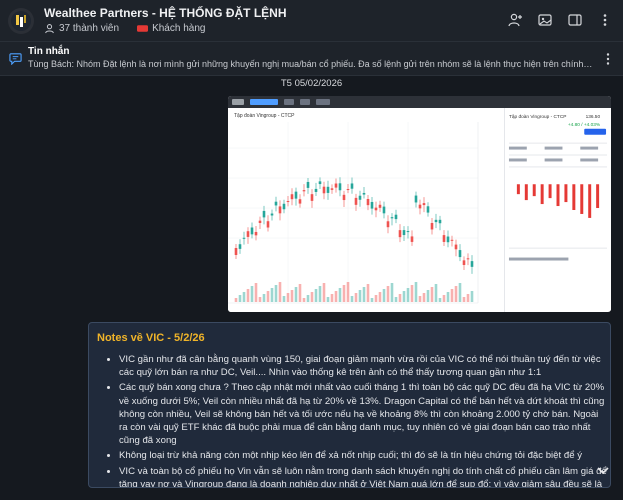  Describe the element at coordinates (143, 28) in the screenshot. I see `tag-icon` at that location.